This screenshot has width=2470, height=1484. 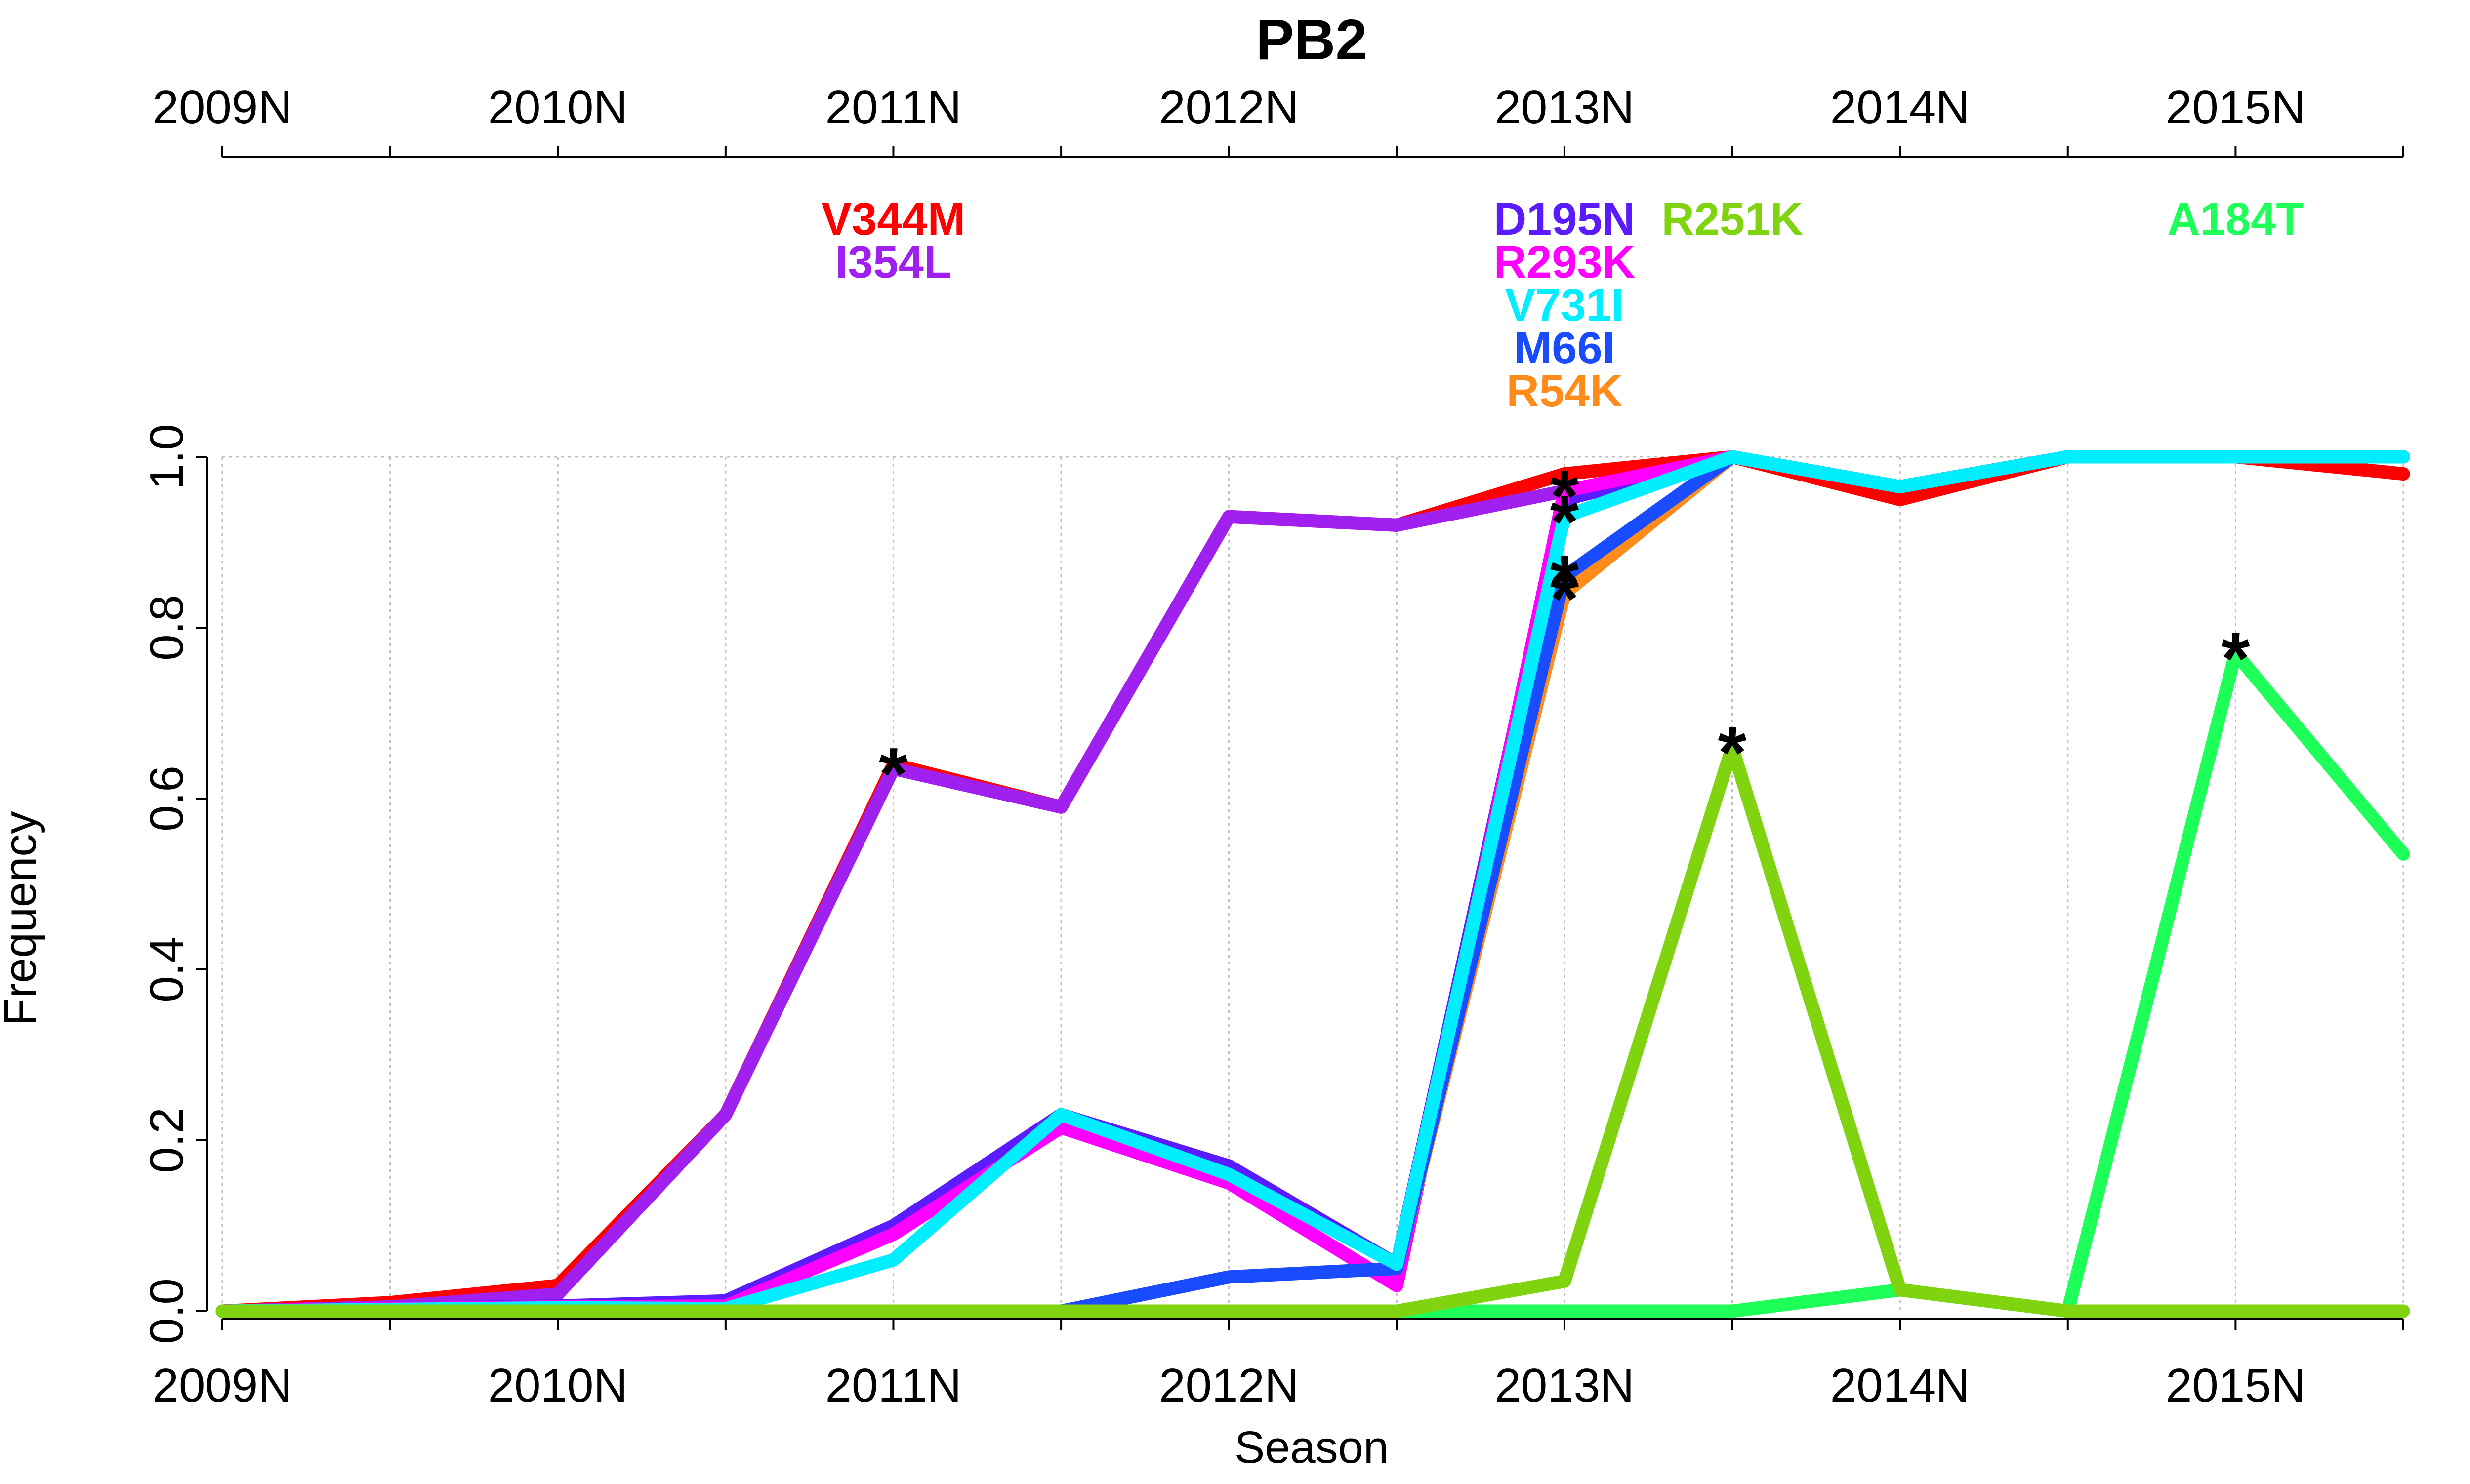 What do you see at coordinates (1312, 1447) in the screenshot?
I see `x-axis-title: Season` at bounding box center [1312, 1447].